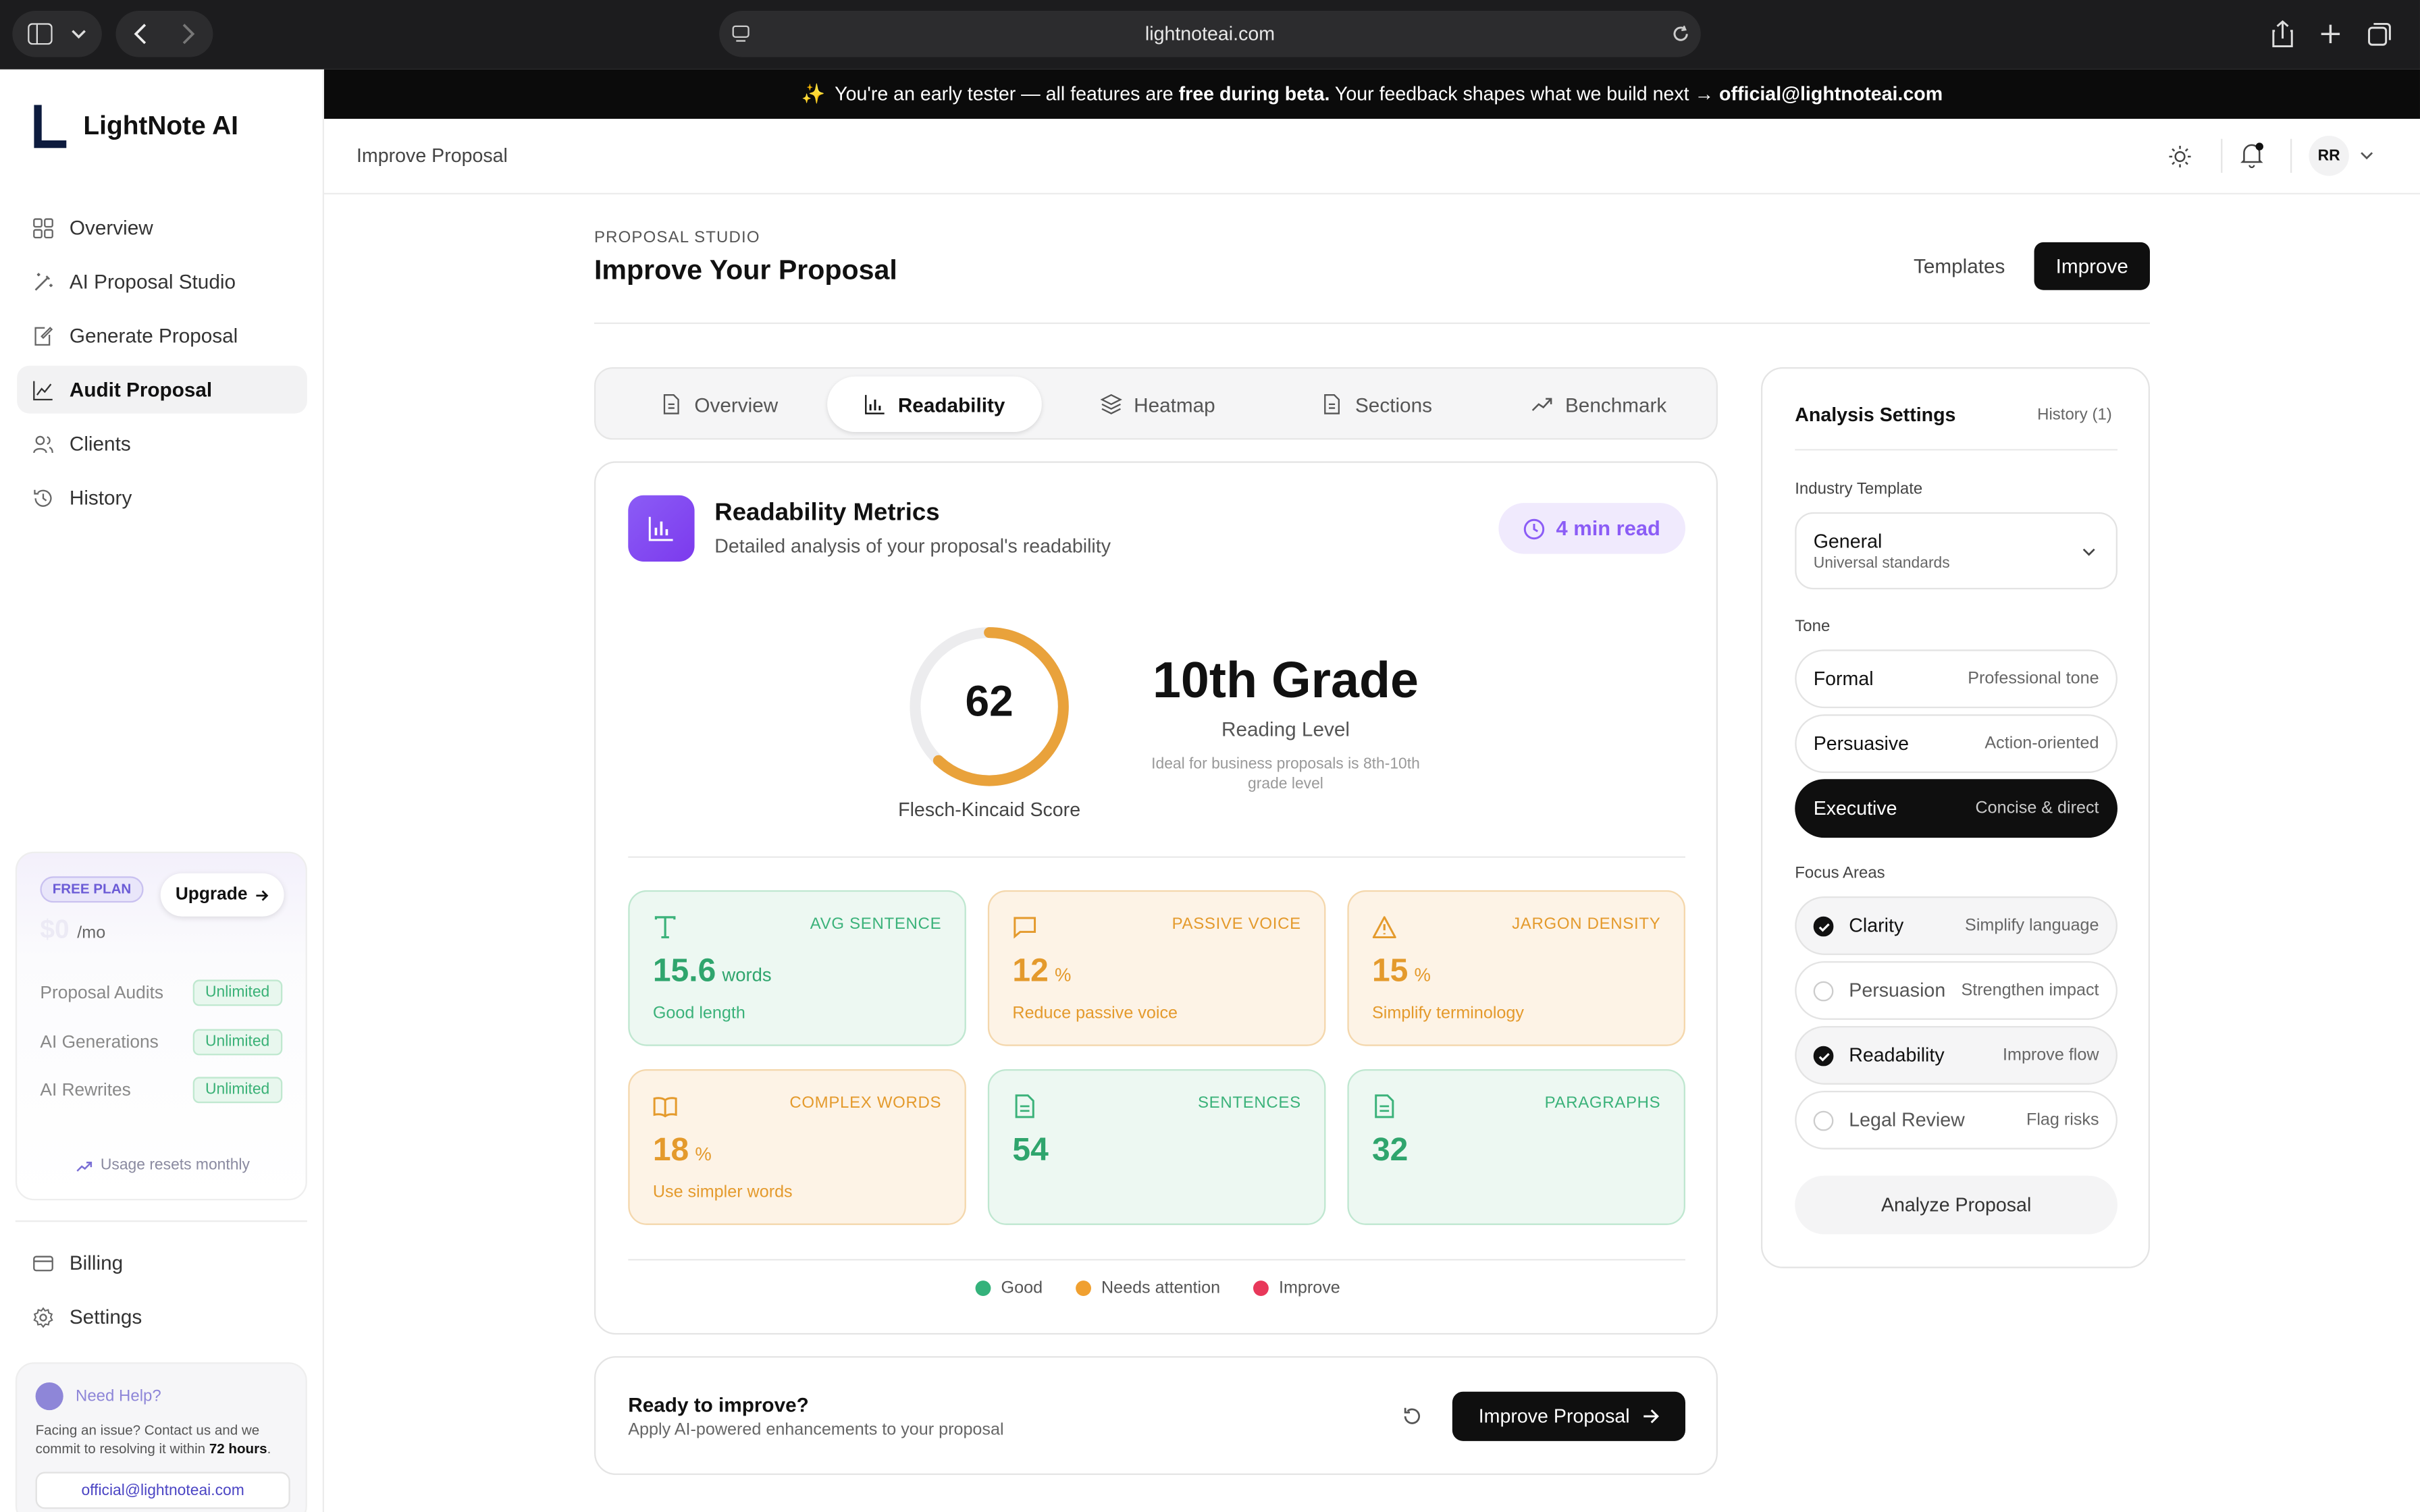 Image resolution: width=2420 pixels, height=1512 pixels. What do you see at coordinates (162, 1317) in the screenshot?
I see `sidebar-item-settings: Settings` at bounding box center [162, 1317].